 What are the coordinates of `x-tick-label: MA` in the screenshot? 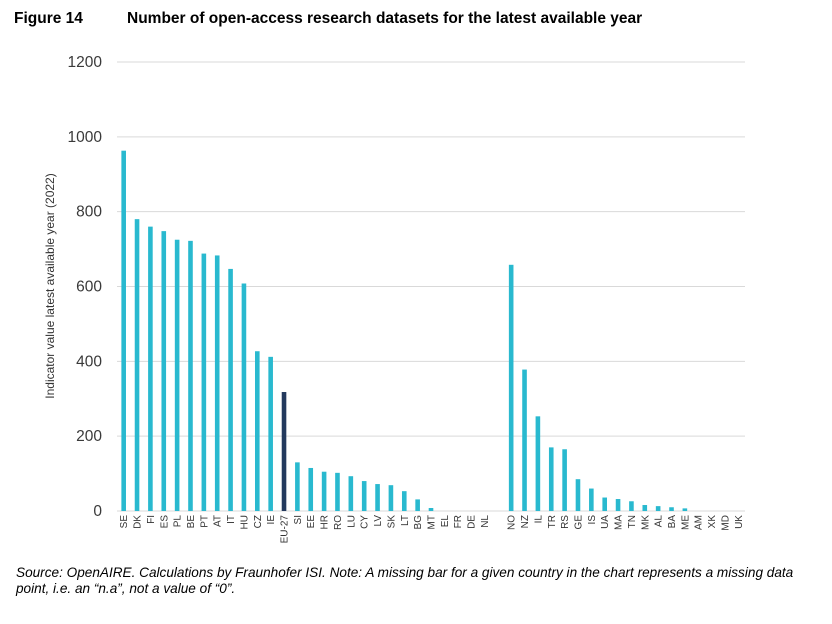 It's located at (619, 522).